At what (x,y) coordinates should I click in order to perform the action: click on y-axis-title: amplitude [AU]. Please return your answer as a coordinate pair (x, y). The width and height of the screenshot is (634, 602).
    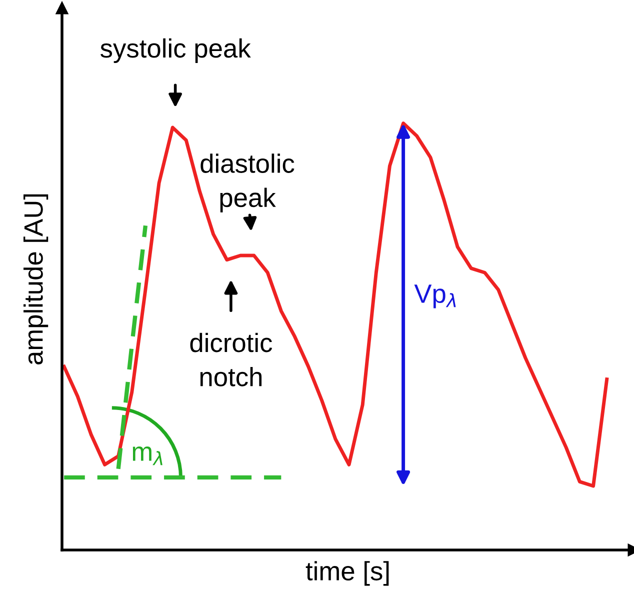
    Looking at the image, I should click on (36, 279).